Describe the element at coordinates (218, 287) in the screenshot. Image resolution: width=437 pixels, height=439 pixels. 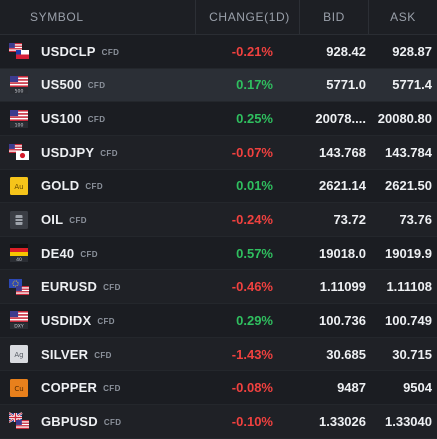
I see `table-row-eurusd: EURUSD CFD -0.46% 1.11099 1.11108` at that location.